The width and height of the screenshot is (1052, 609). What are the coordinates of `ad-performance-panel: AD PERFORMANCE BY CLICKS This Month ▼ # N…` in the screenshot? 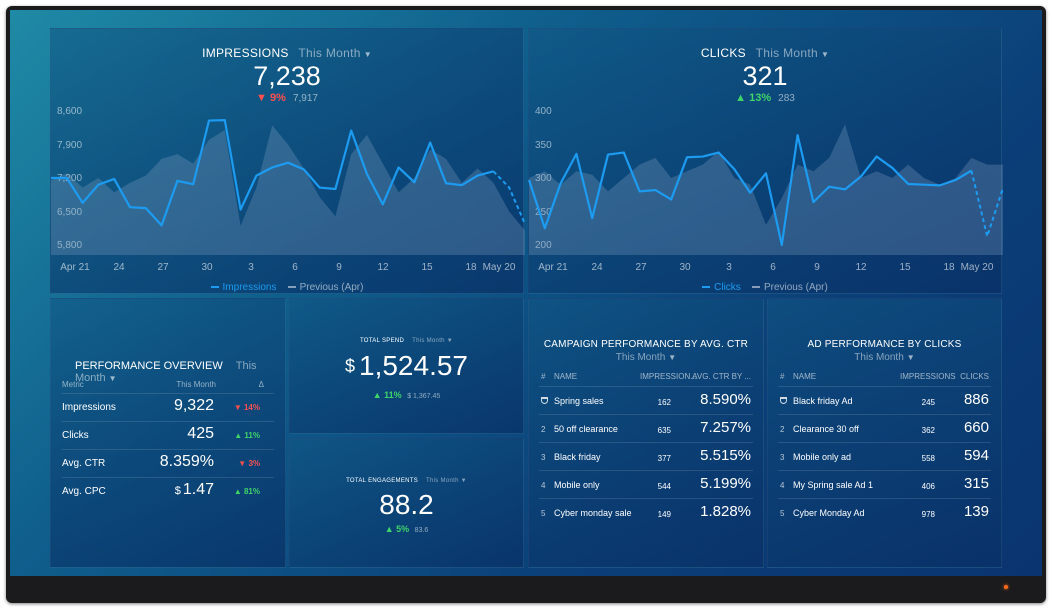 It's located at (884, 433).